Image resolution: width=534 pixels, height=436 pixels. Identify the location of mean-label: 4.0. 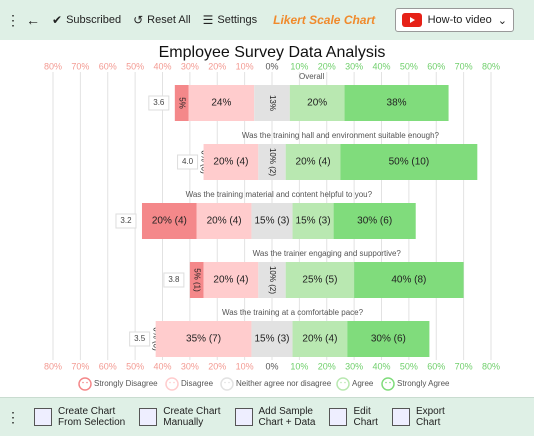
(188, 161).